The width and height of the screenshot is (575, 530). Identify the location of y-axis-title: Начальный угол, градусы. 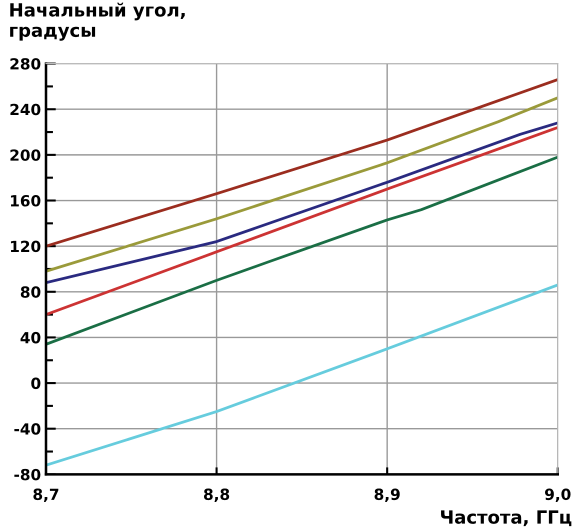
(97, 21).